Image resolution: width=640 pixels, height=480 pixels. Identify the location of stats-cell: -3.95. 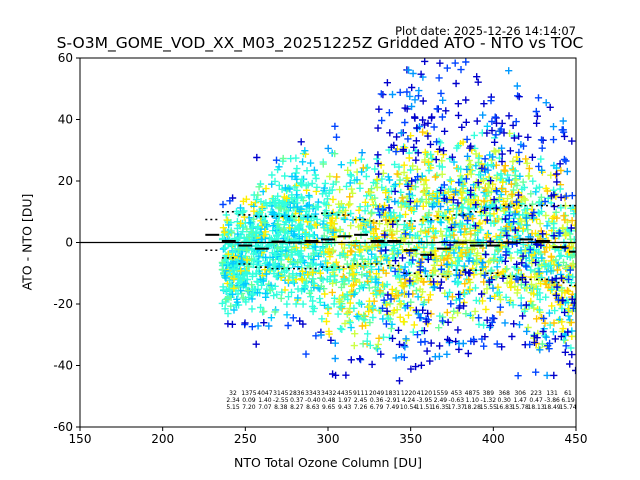
(425, 400).